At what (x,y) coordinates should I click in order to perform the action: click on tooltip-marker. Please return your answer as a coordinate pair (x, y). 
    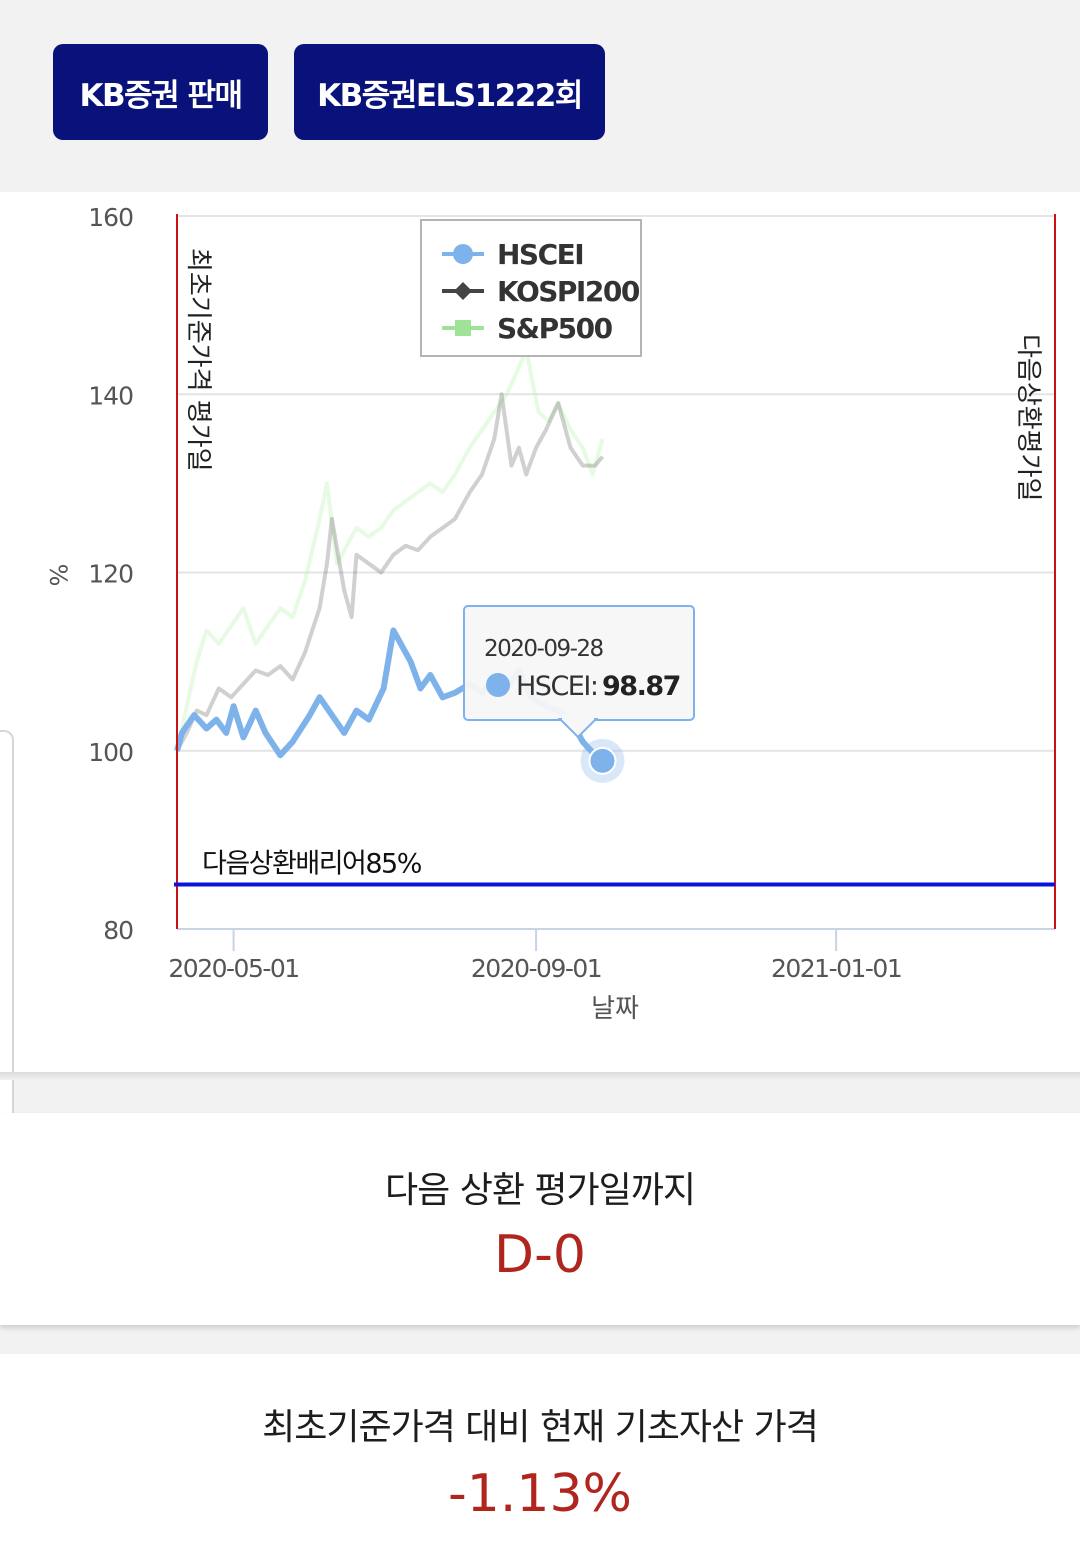
    Looking at the image, I should click on (498, 685).